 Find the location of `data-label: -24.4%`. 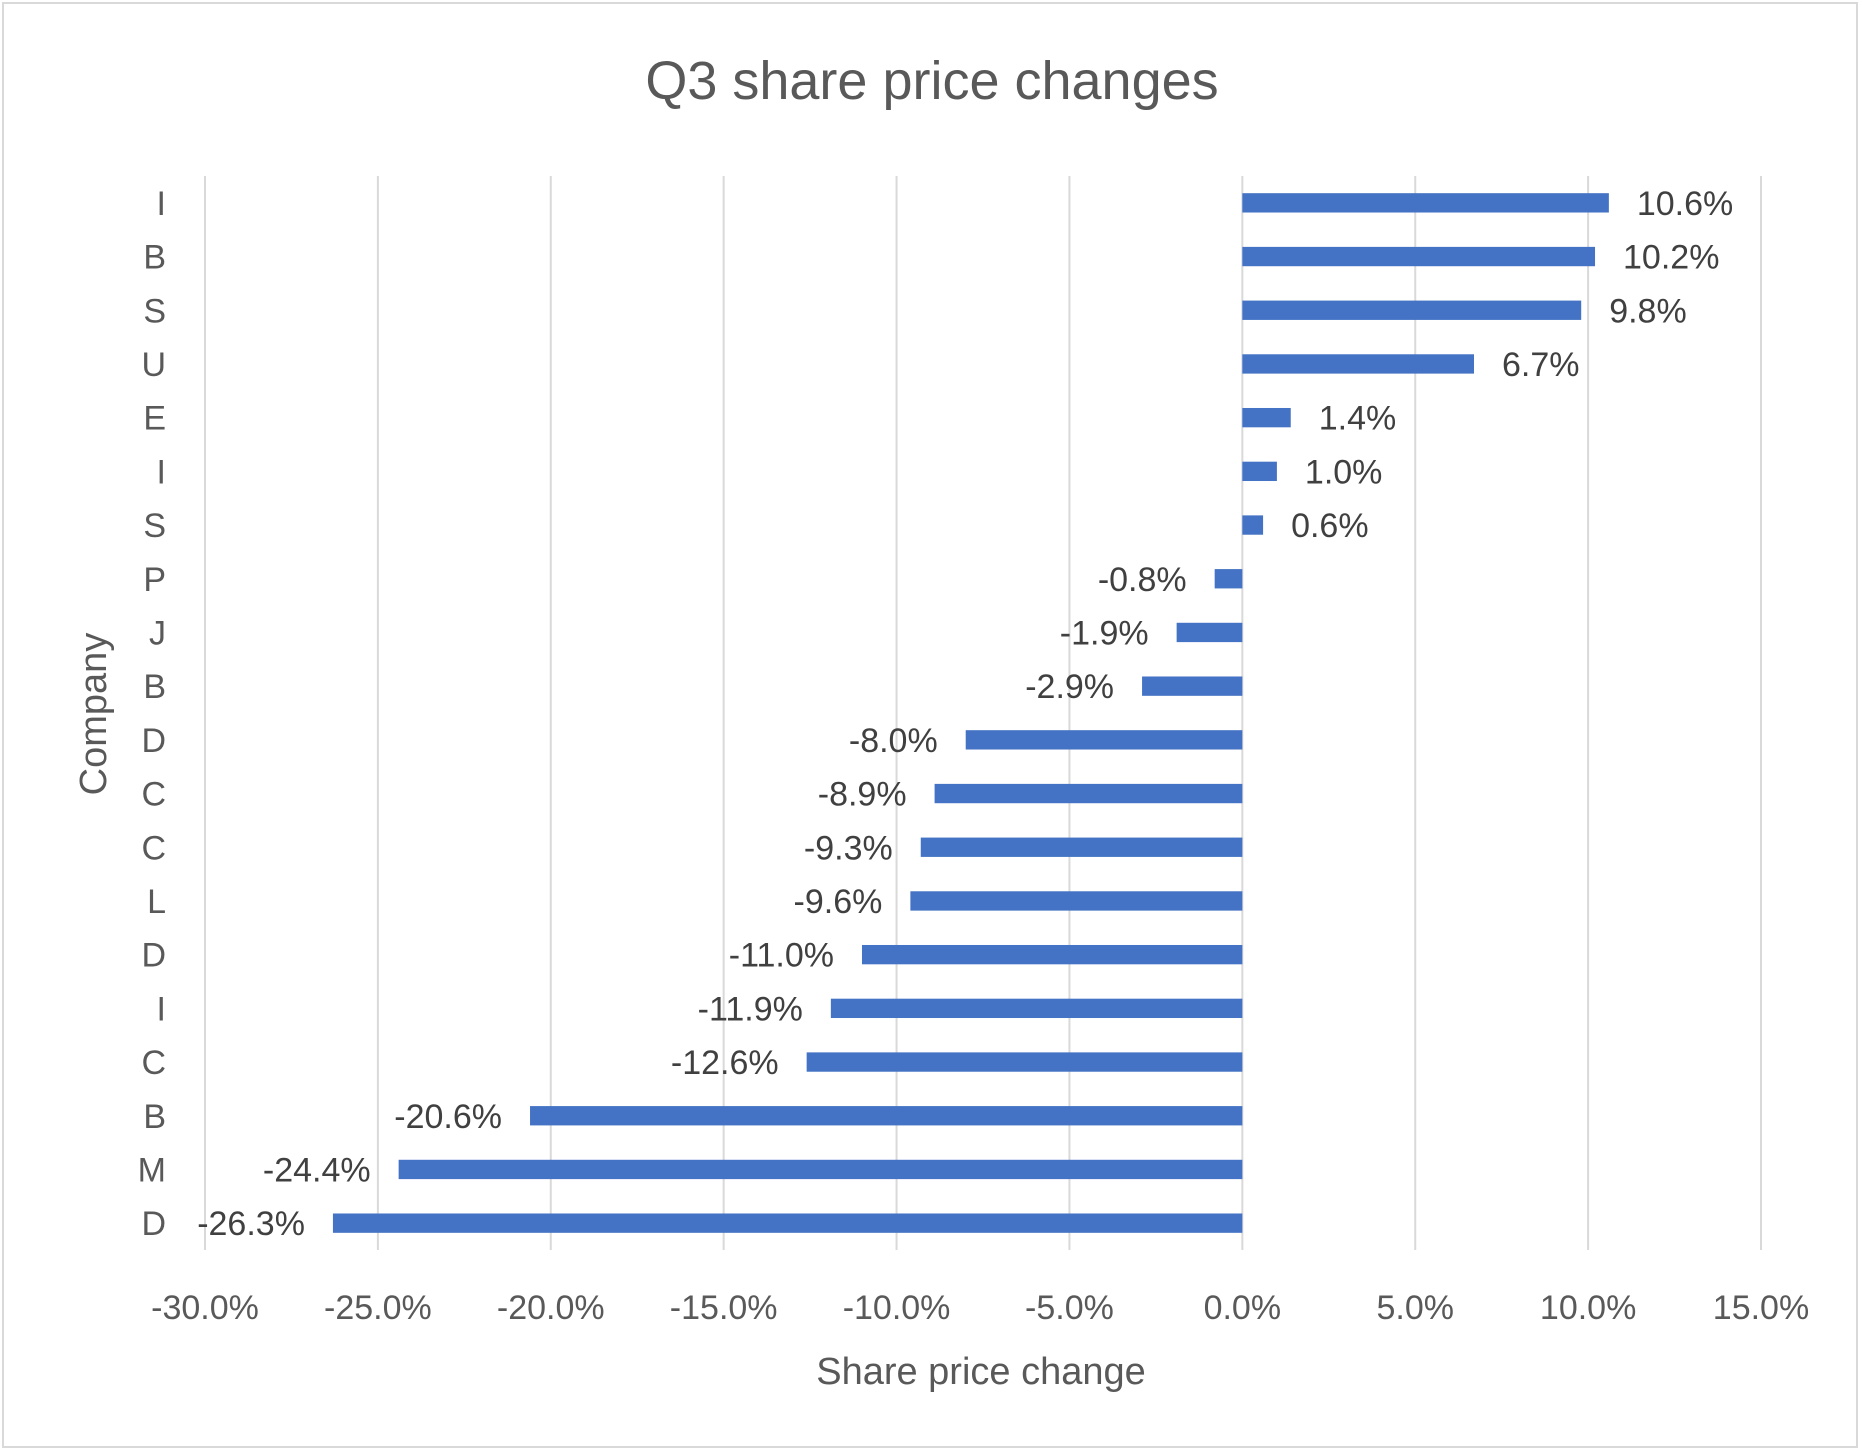

data-label: -24.4% is located at coordinates (317, 1170).